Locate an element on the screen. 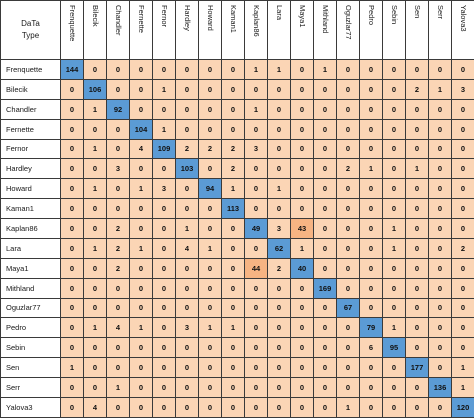 Image resolution: width=474 pixels, height=418 pixels. table-row: Hardley 0 0 3 0 0 103 0 2 0 0 0 0 2 1 0 1 0 0 is located at coordinates (237, 169).